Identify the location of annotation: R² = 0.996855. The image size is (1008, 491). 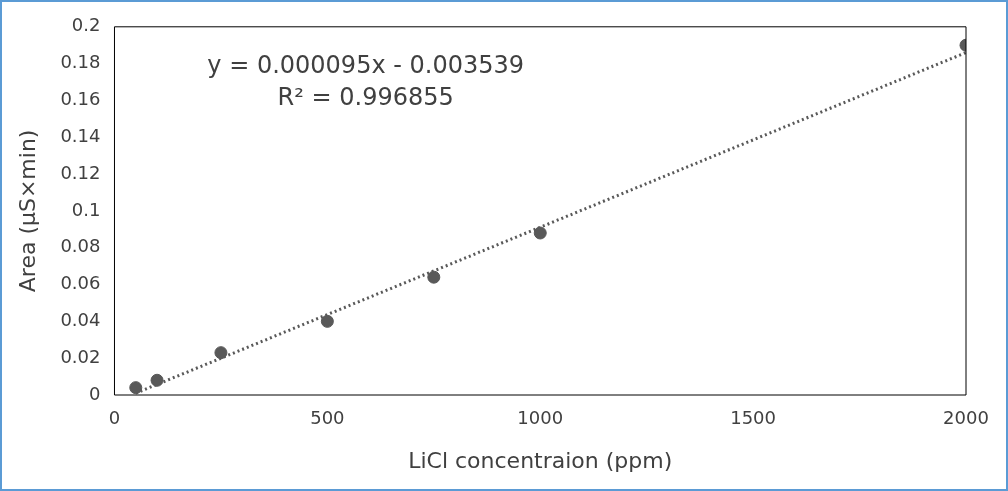
(365, 97).